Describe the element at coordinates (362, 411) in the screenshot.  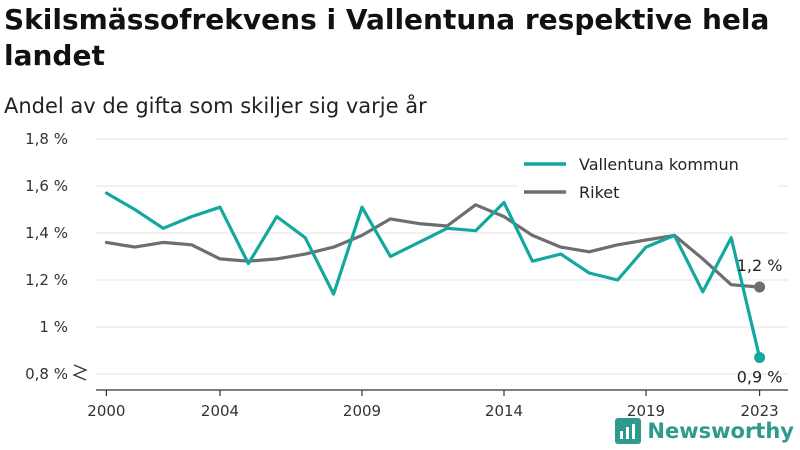
I see `x-tick-label: 2009` at that location.